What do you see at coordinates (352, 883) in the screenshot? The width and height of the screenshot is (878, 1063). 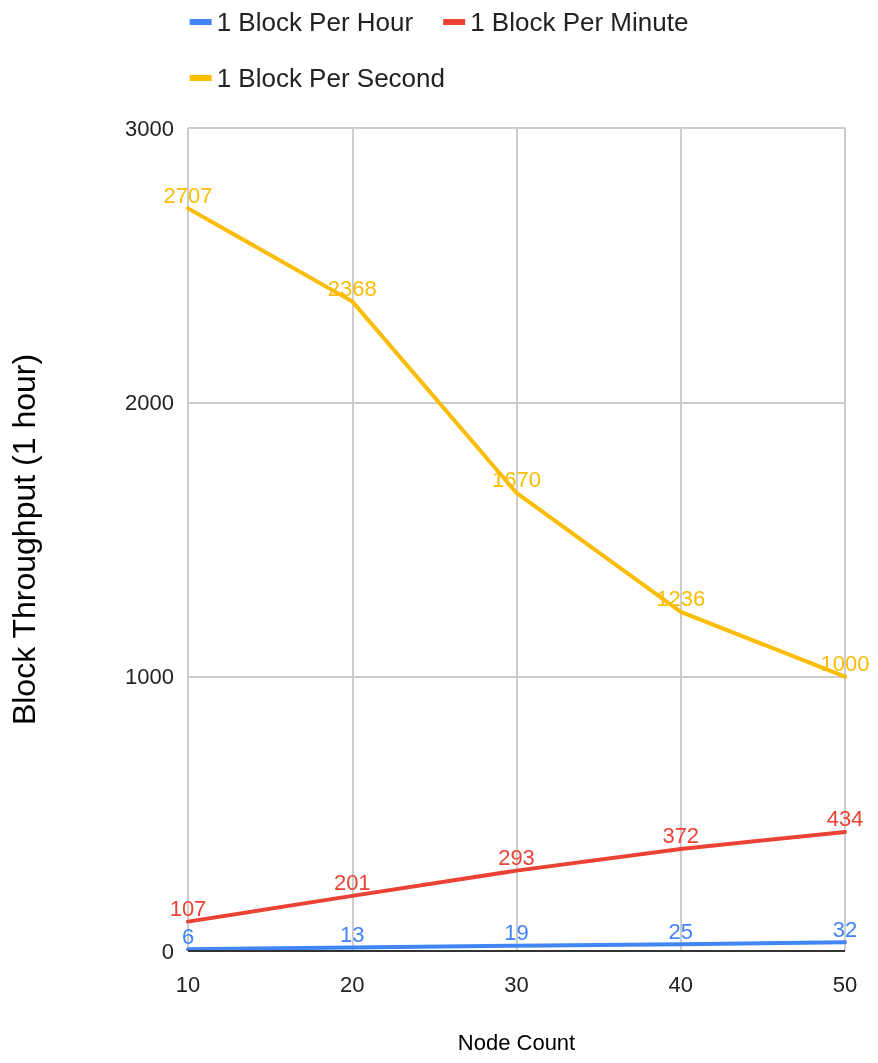 I see `data-label: 201` at bounding box center [352, 883].